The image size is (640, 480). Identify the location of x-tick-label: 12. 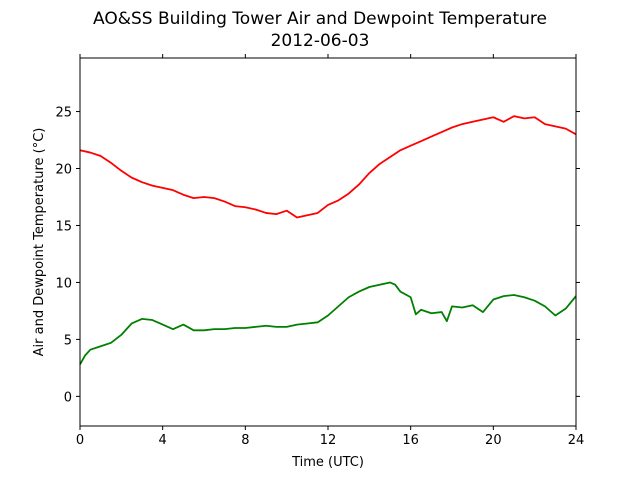
(328, 440).